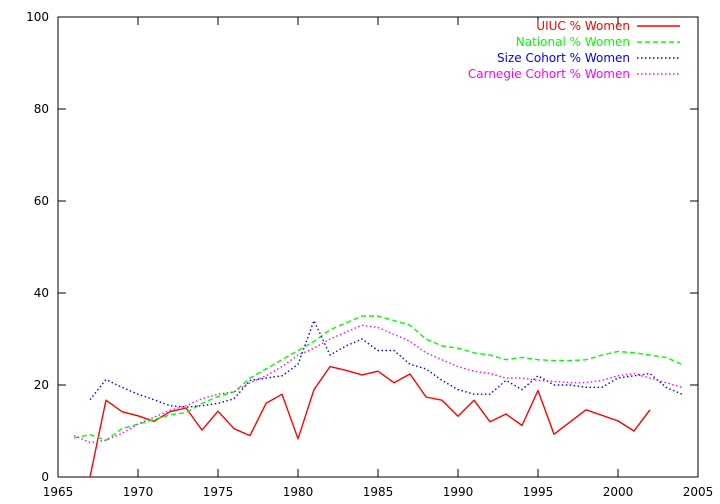  What do you see at coordinates (698, 492) in the screenshot?
I see `x-tick-label: 2005` at bounding box center [698, 492].